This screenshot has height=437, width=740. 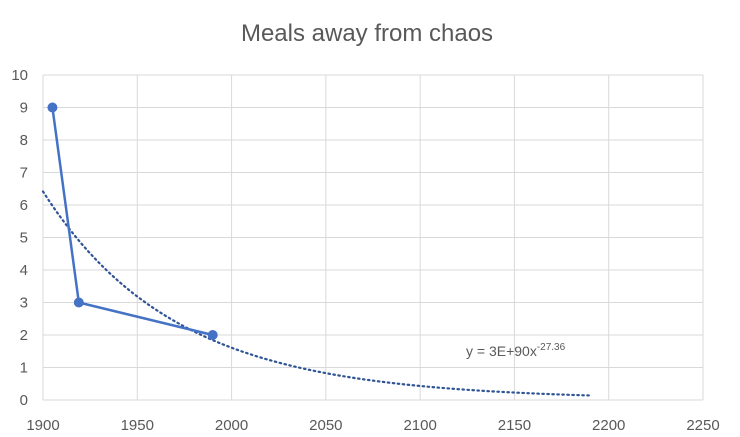 I want to click on series-layer, so click(x=132, y=221).